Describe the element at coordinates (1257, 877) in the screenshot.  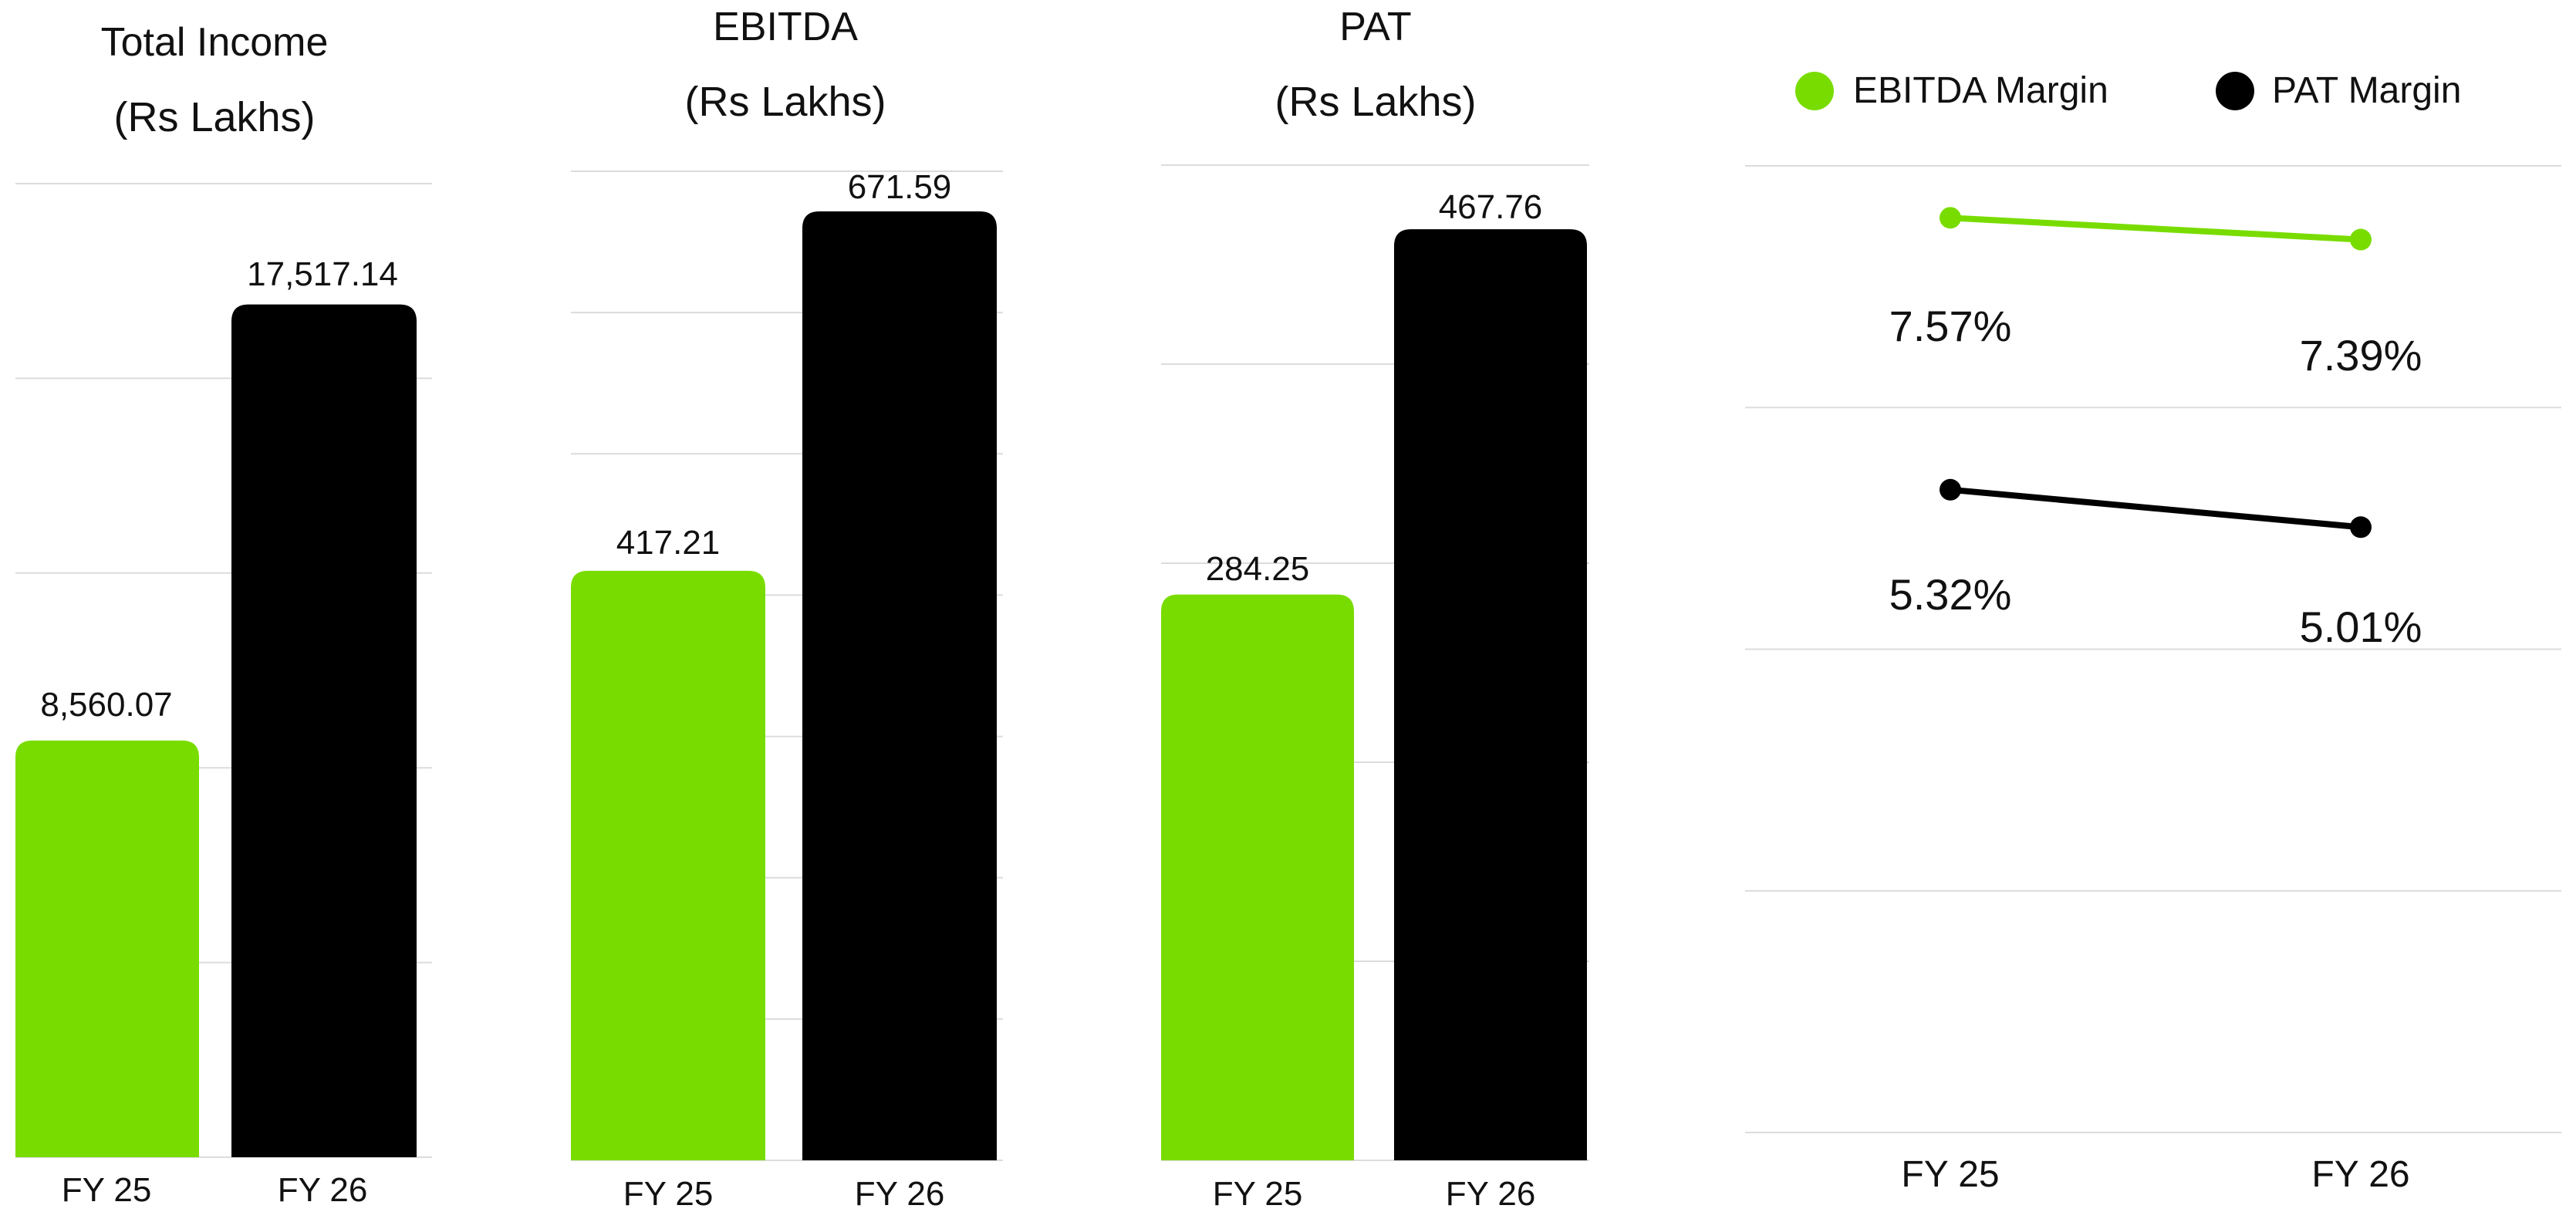
I see `pat-bar-fy25` at that location.